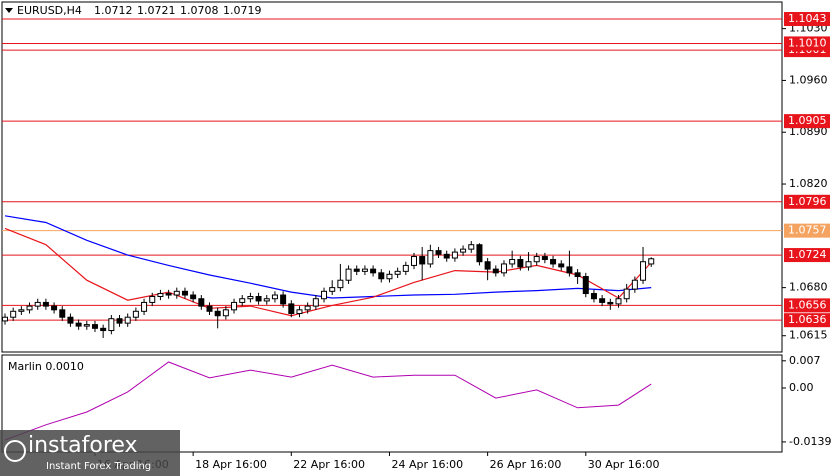  What do you see at coordinates (805, 360) in the screenshot?
I see `y-tick-label: 0.007` at bounding box center [805, 360].